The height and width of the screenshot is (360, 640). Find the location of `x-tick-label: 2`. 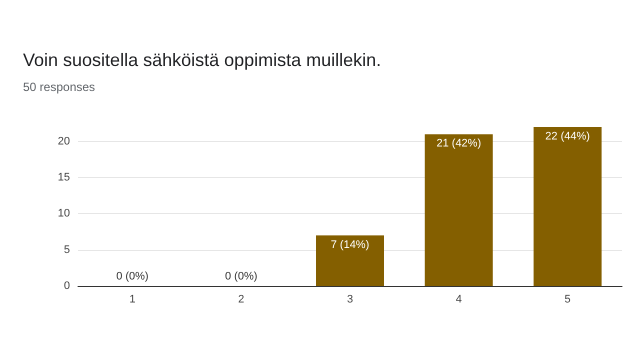

x-tick-label: 2 is located at coordinates (241, 300).